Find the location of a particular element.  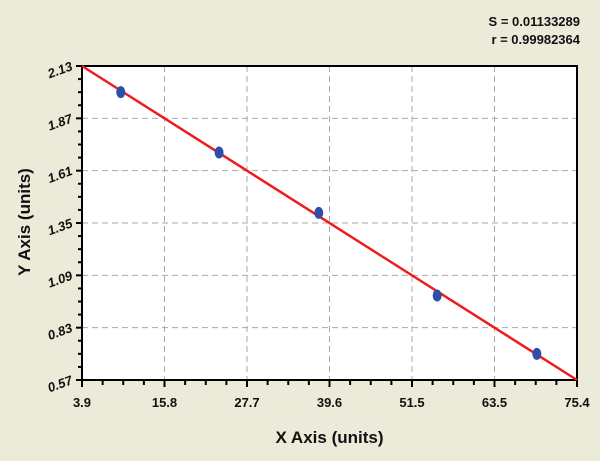

x-tick-label: 3.9 is located at coordinates (82, 402).